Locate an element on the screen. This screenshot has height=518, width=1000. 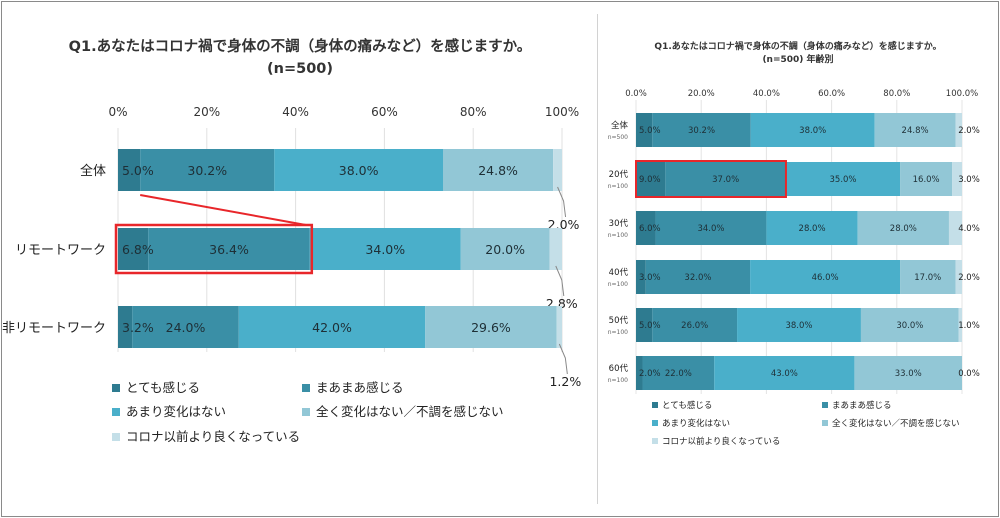
x-tick-label: 80% is located at coordinates (473, 112).